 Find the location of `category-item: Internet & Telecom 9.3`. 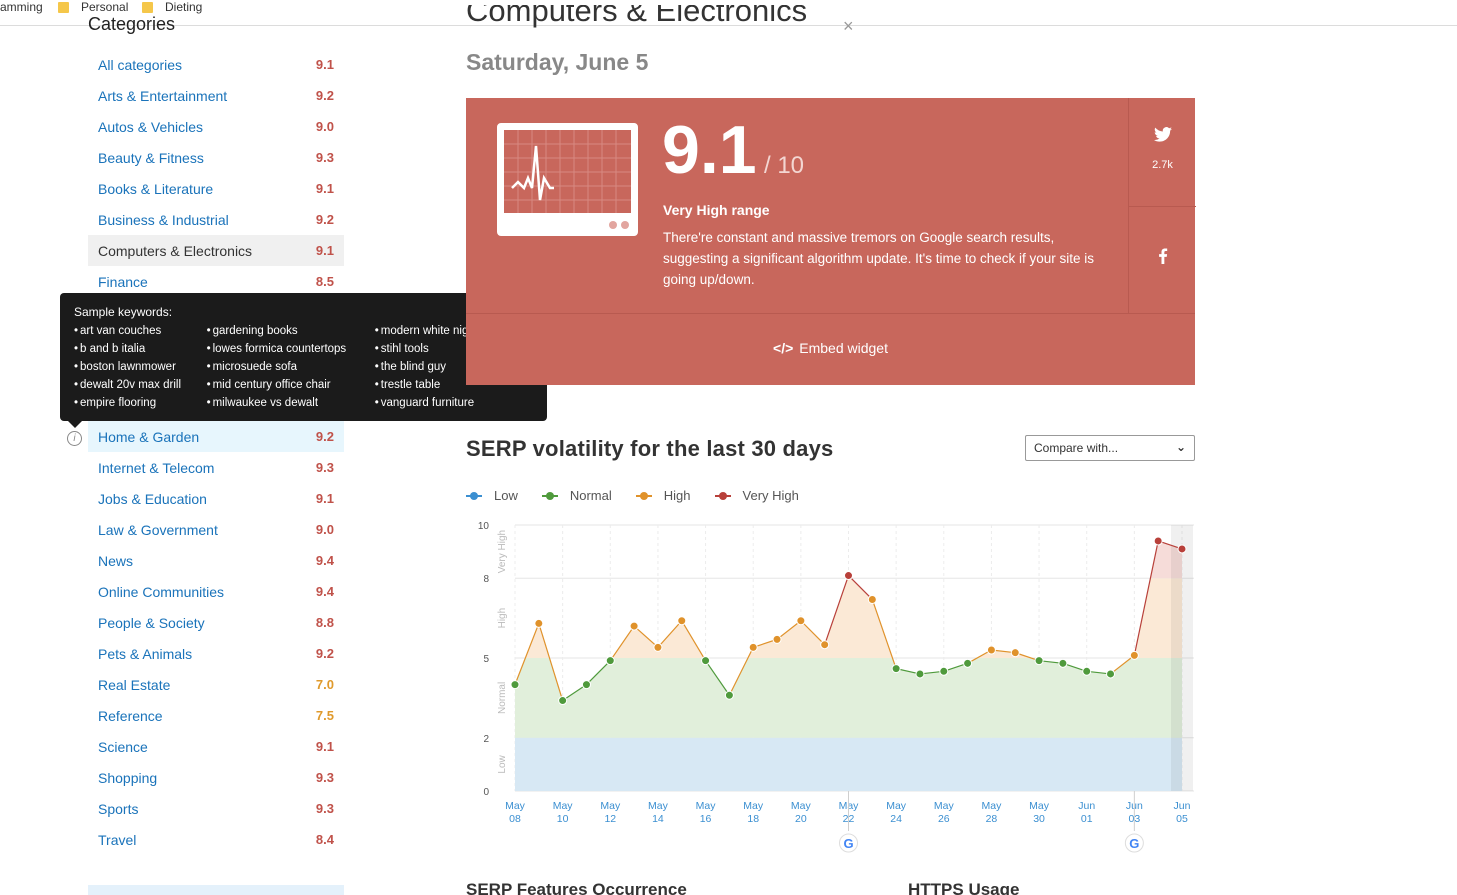

category-item: Internet & Telecom 9.3 is located at coordinates (216, 467).